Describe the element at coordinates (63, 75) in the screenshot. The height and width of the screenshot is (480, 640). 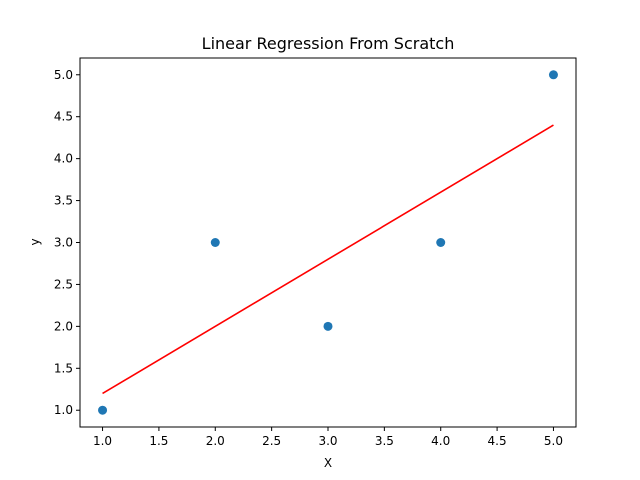
I see `y-tick-label: 5.0` at that location.